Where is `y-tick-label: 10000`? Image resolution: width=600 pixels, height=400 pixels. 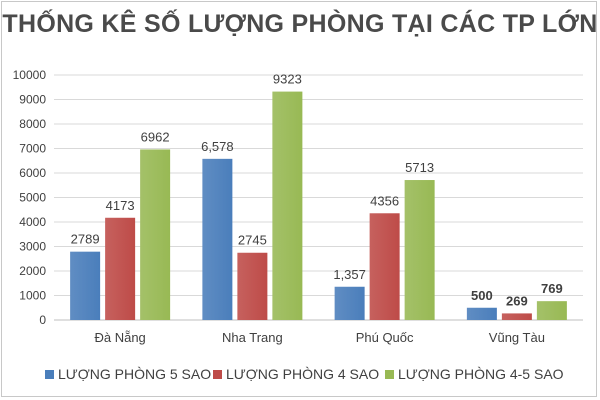 y-tick-label: 10000 is located at coordinates (30, 75).